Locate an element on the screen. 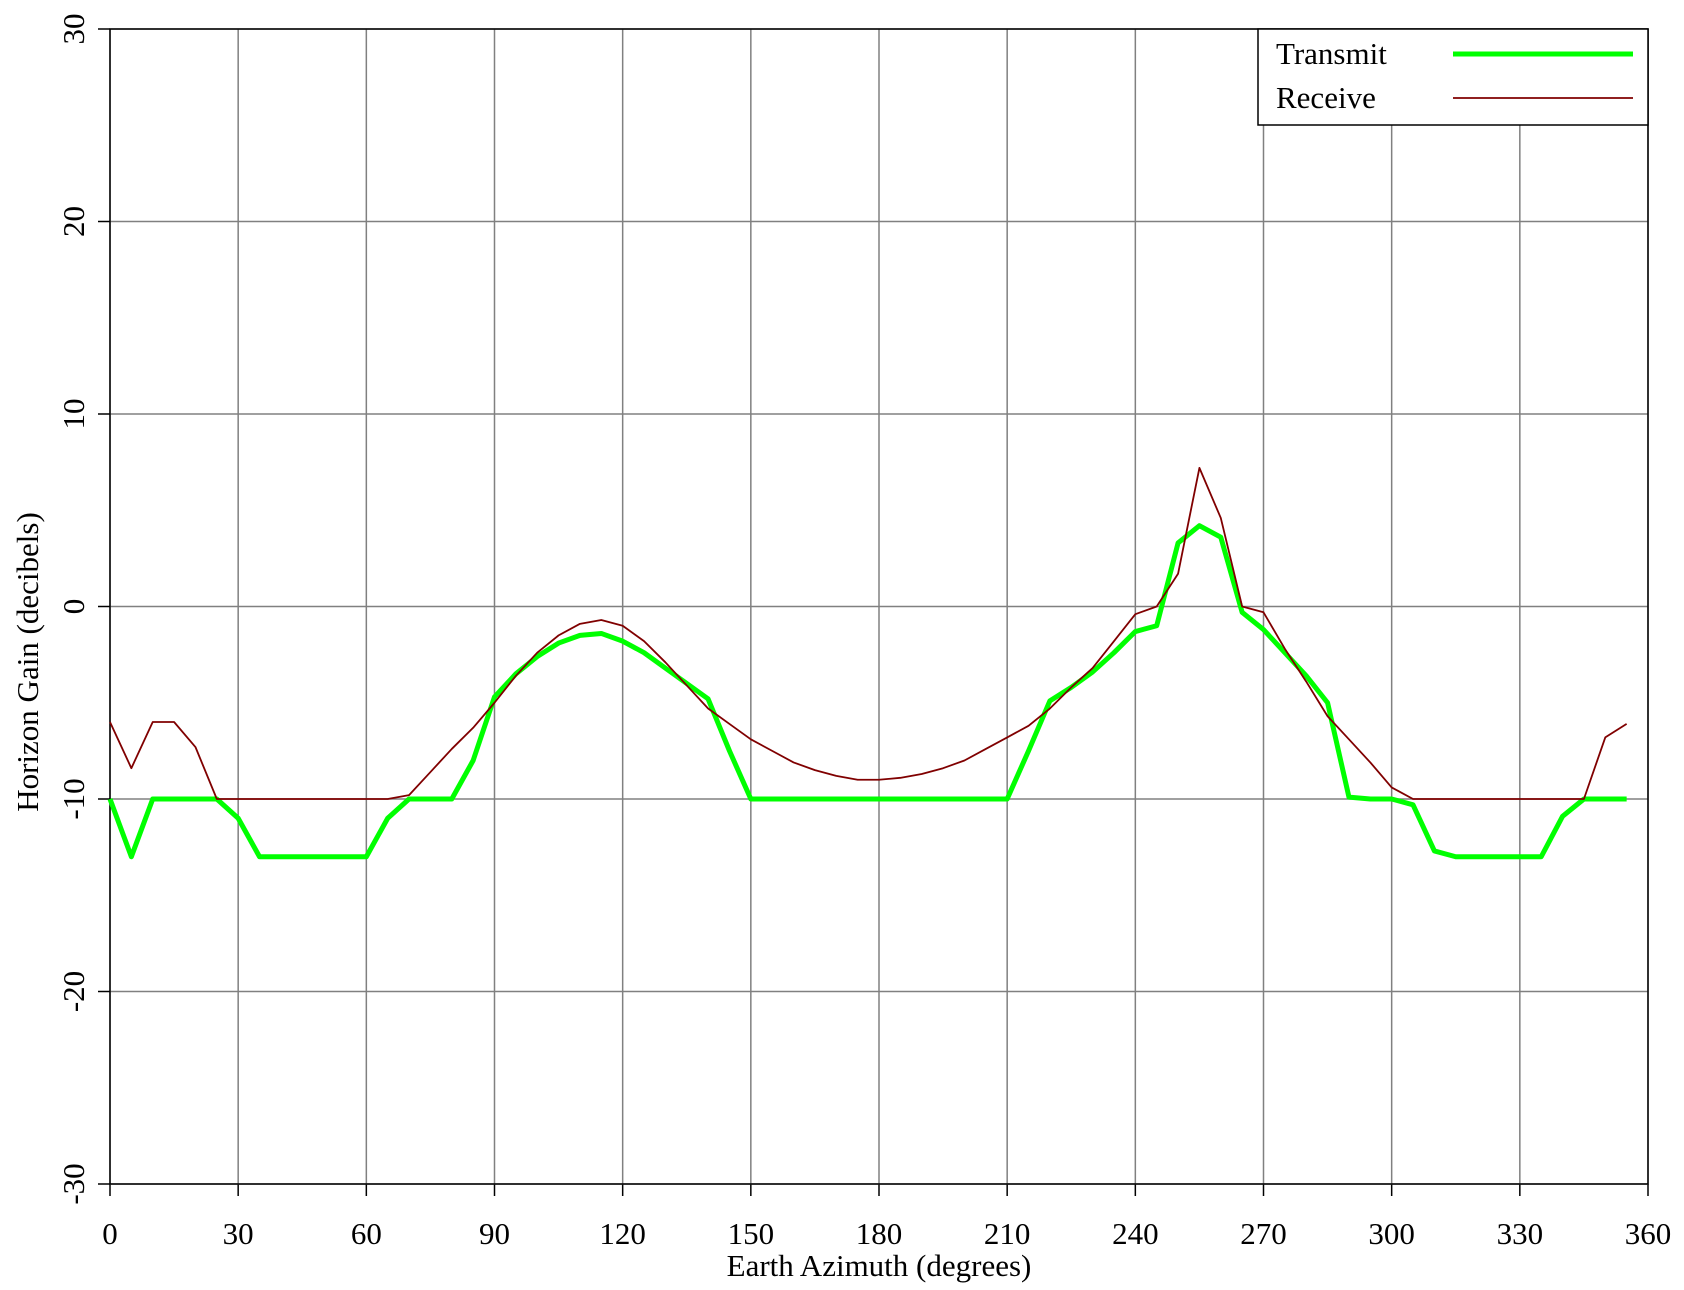 Image resolution: width=1684 pixels, height=1290 pixels. x-tick-label: 60 is located at coordinates (366, 1233).